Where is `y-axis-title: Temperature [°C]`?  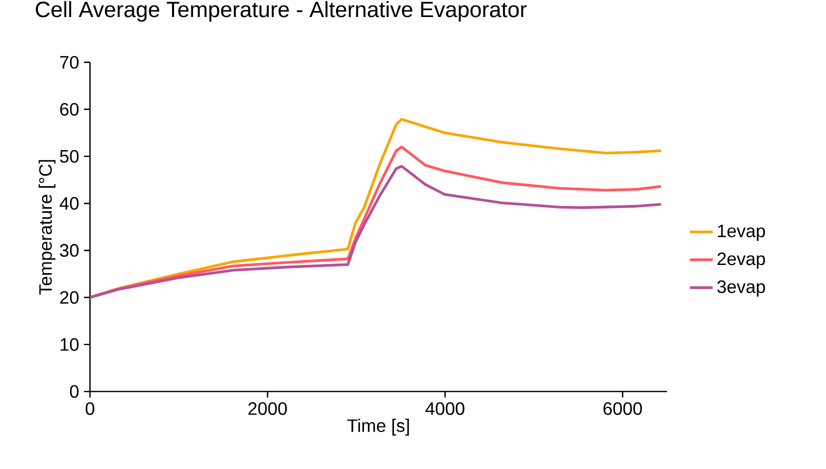
y-axis-title: Temperature [°C] is located at coordinates (47, 227).